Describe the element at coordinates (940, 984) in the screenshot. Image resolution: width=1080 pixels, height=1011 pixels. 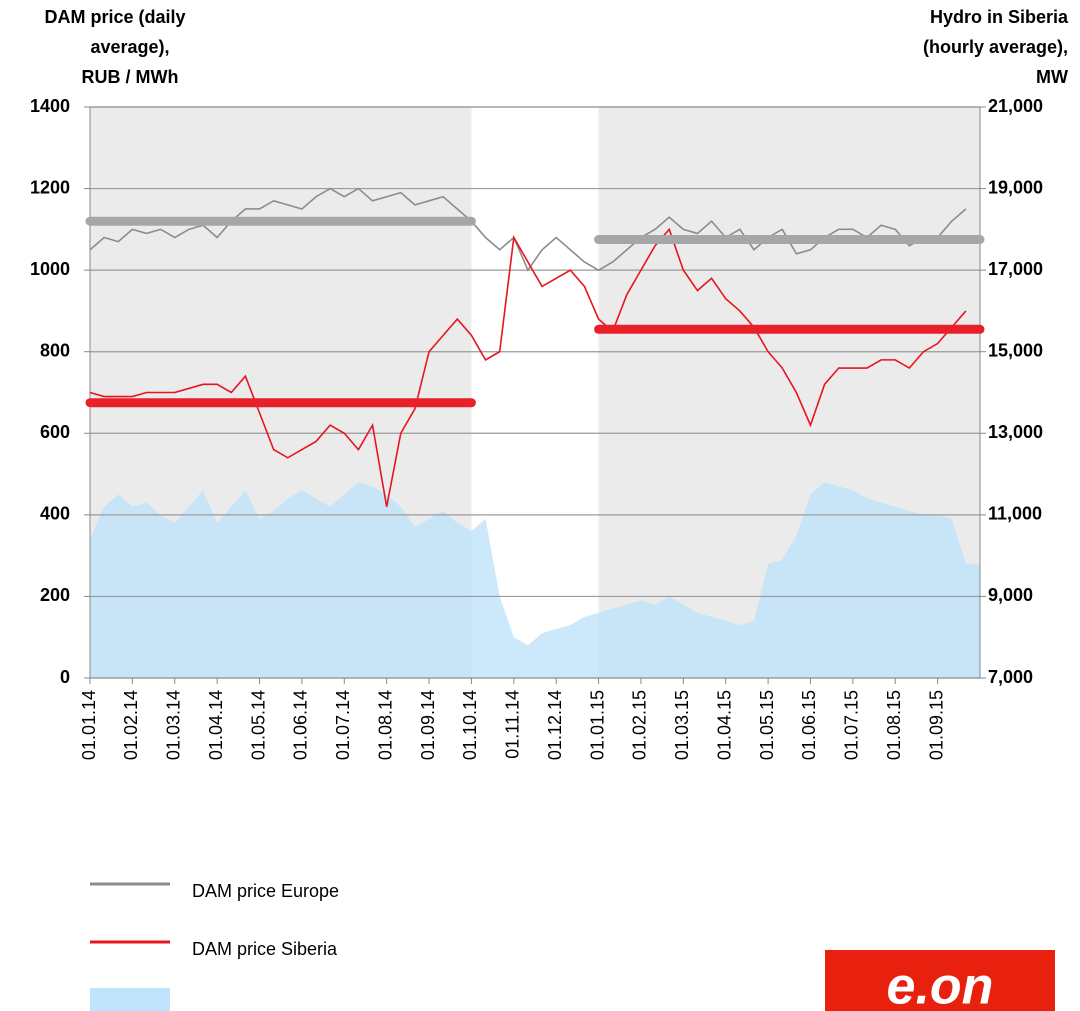
I see `logo: e.on` at that location.